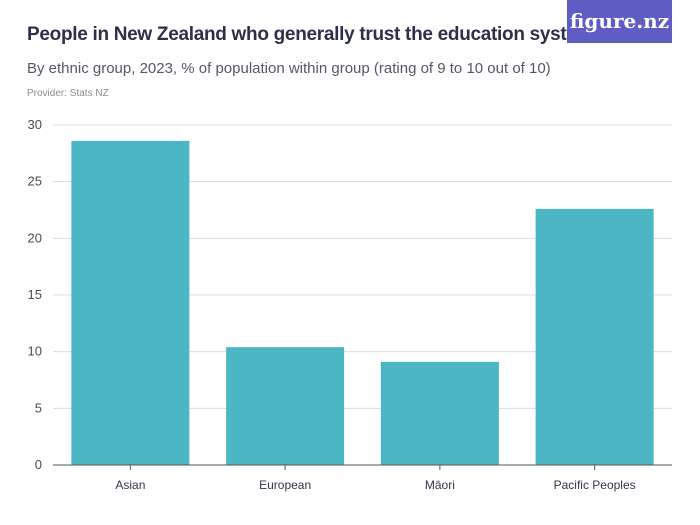  What do you see at coordinates (619, 21) in the screenshot?
I see `figure-nz-logo: figure.nz` at bounding box center [619, 21].